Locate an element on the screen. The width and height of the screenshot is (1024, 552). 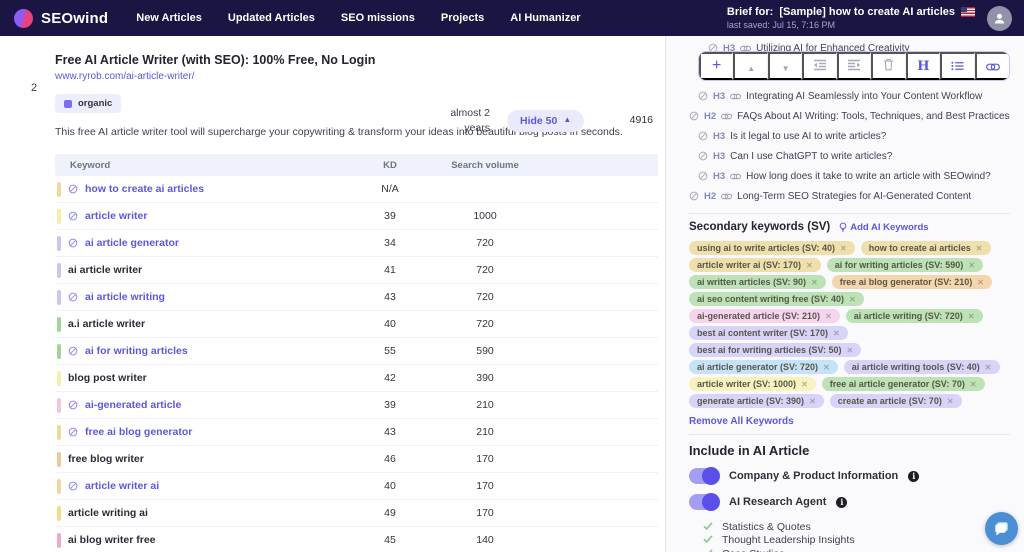
keyword-chip: create an article (SV: 70) ✕ is located at coordinates (895, 401).